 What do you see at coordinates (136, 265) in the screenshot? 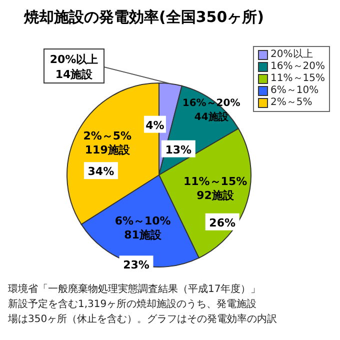
I see `text: 23%` at bounding box center [136, 265].